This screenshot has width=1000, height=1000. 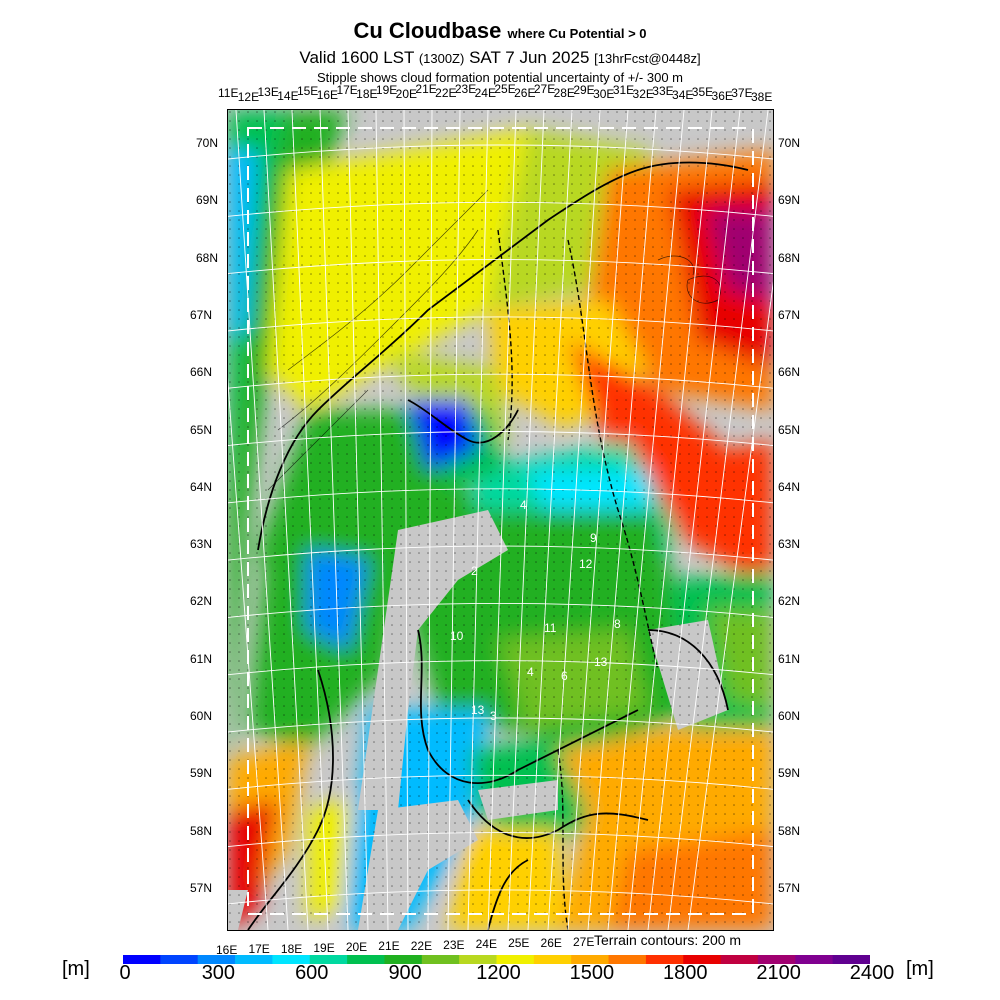 I want to click on map-value-label: 6, so click(x=564, y=676).